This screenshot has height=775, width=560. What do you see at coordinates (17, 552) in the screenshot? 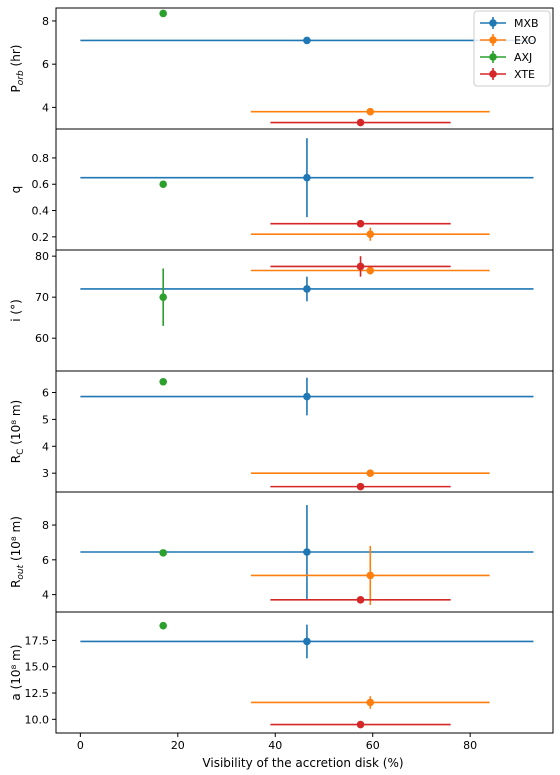
I see `y-axis-label: Rout (10⁸ m)` at bounding box center [17, 552].